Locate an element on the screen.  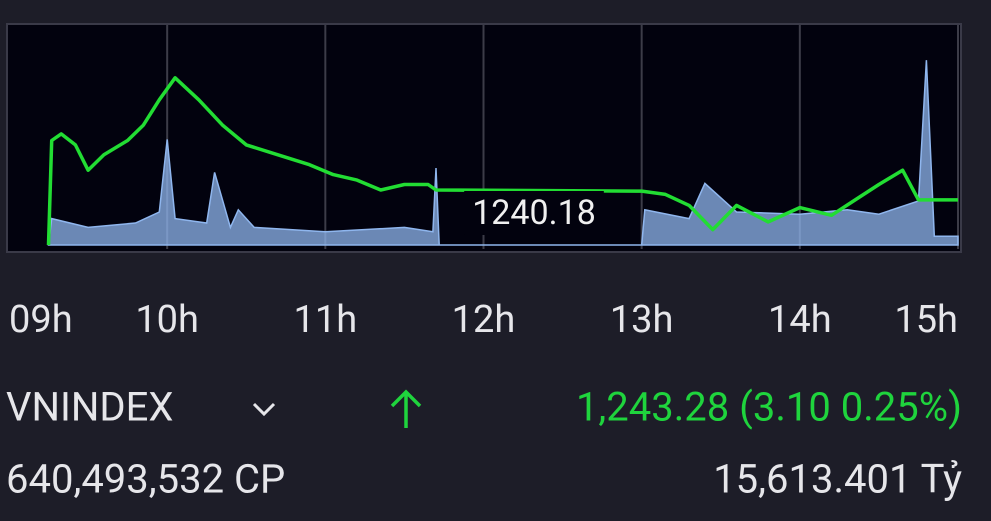
volume: 640,493,532 CP is located at coordinates (145, 479).